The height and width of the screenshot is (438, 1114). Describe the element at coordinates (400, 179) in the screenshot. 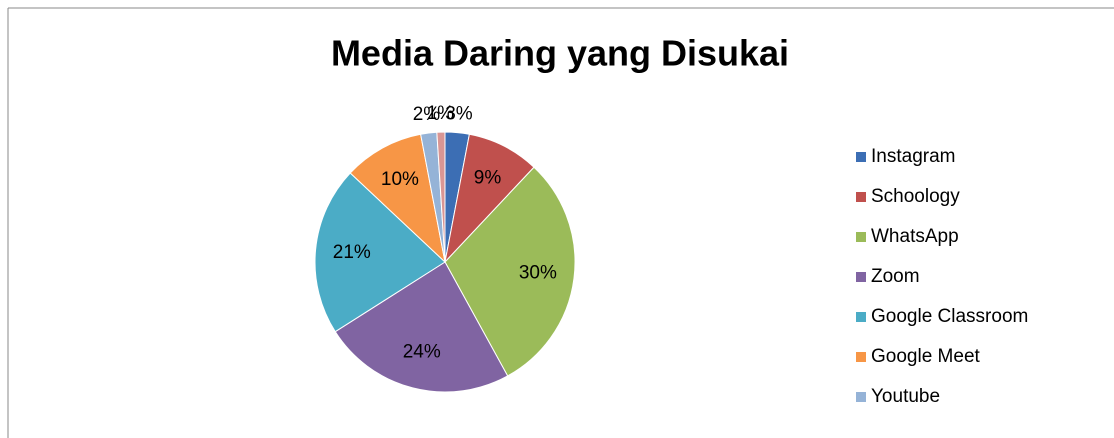

I see `data-label: 10%` at that location.